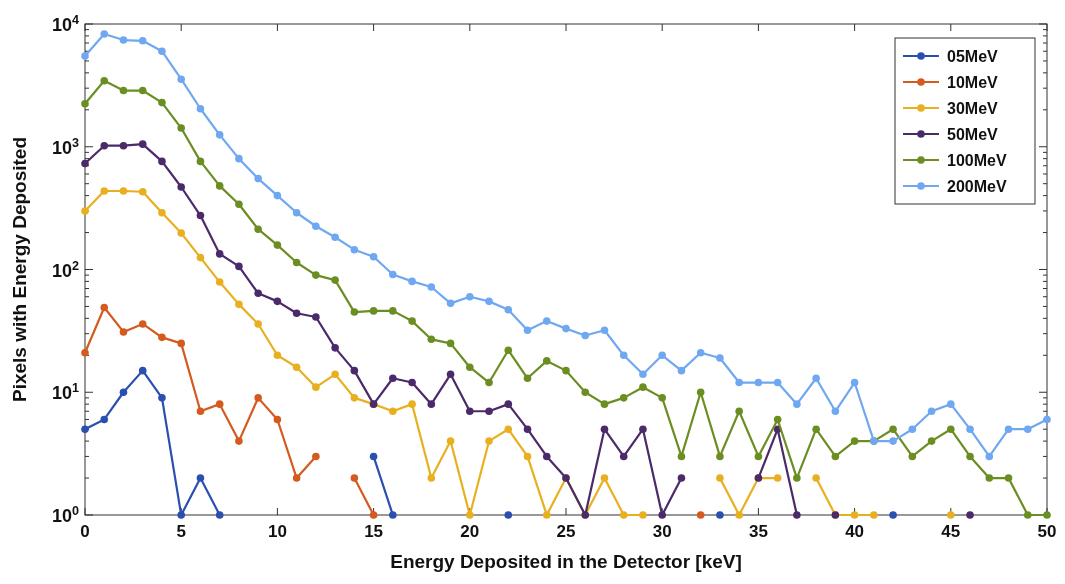 The image size is (1065, 584). What do you see at coordinates (374, 531) in the screenshot?
I see `x-tick-label: 15` at bounding box center [374, 531].